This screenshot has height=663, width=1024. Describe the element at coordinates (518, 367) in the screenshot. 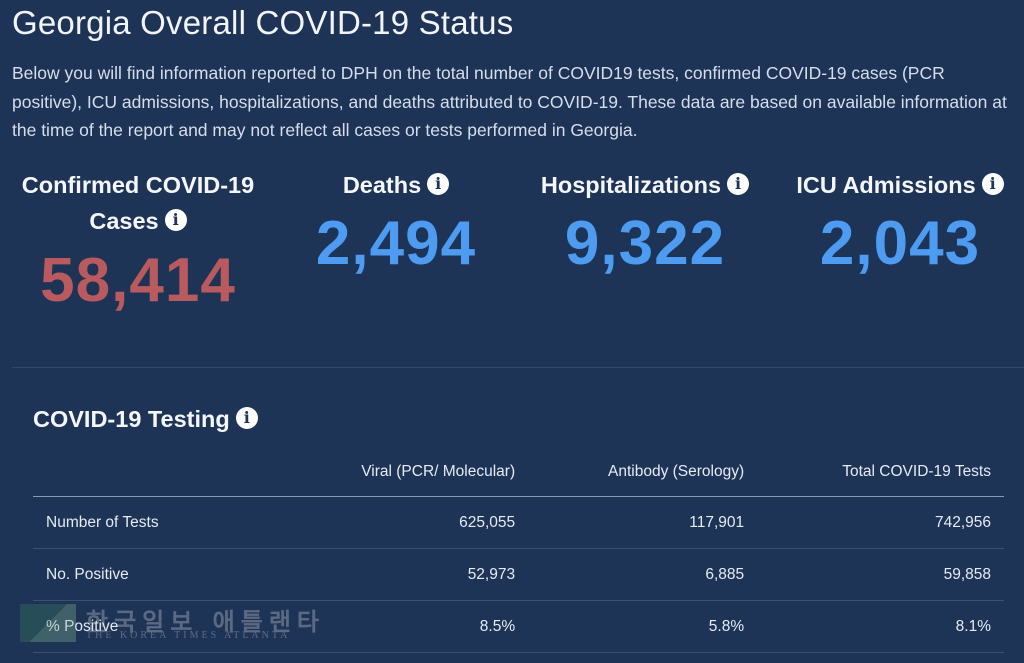

I see `section-divider` at that location.